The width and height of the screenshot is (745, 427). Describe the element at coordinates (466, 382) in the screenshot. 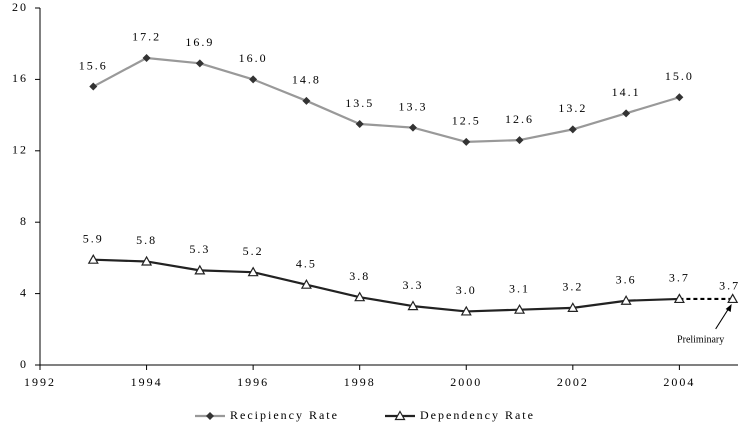

I see `x-tick-label: 2000` at that location.